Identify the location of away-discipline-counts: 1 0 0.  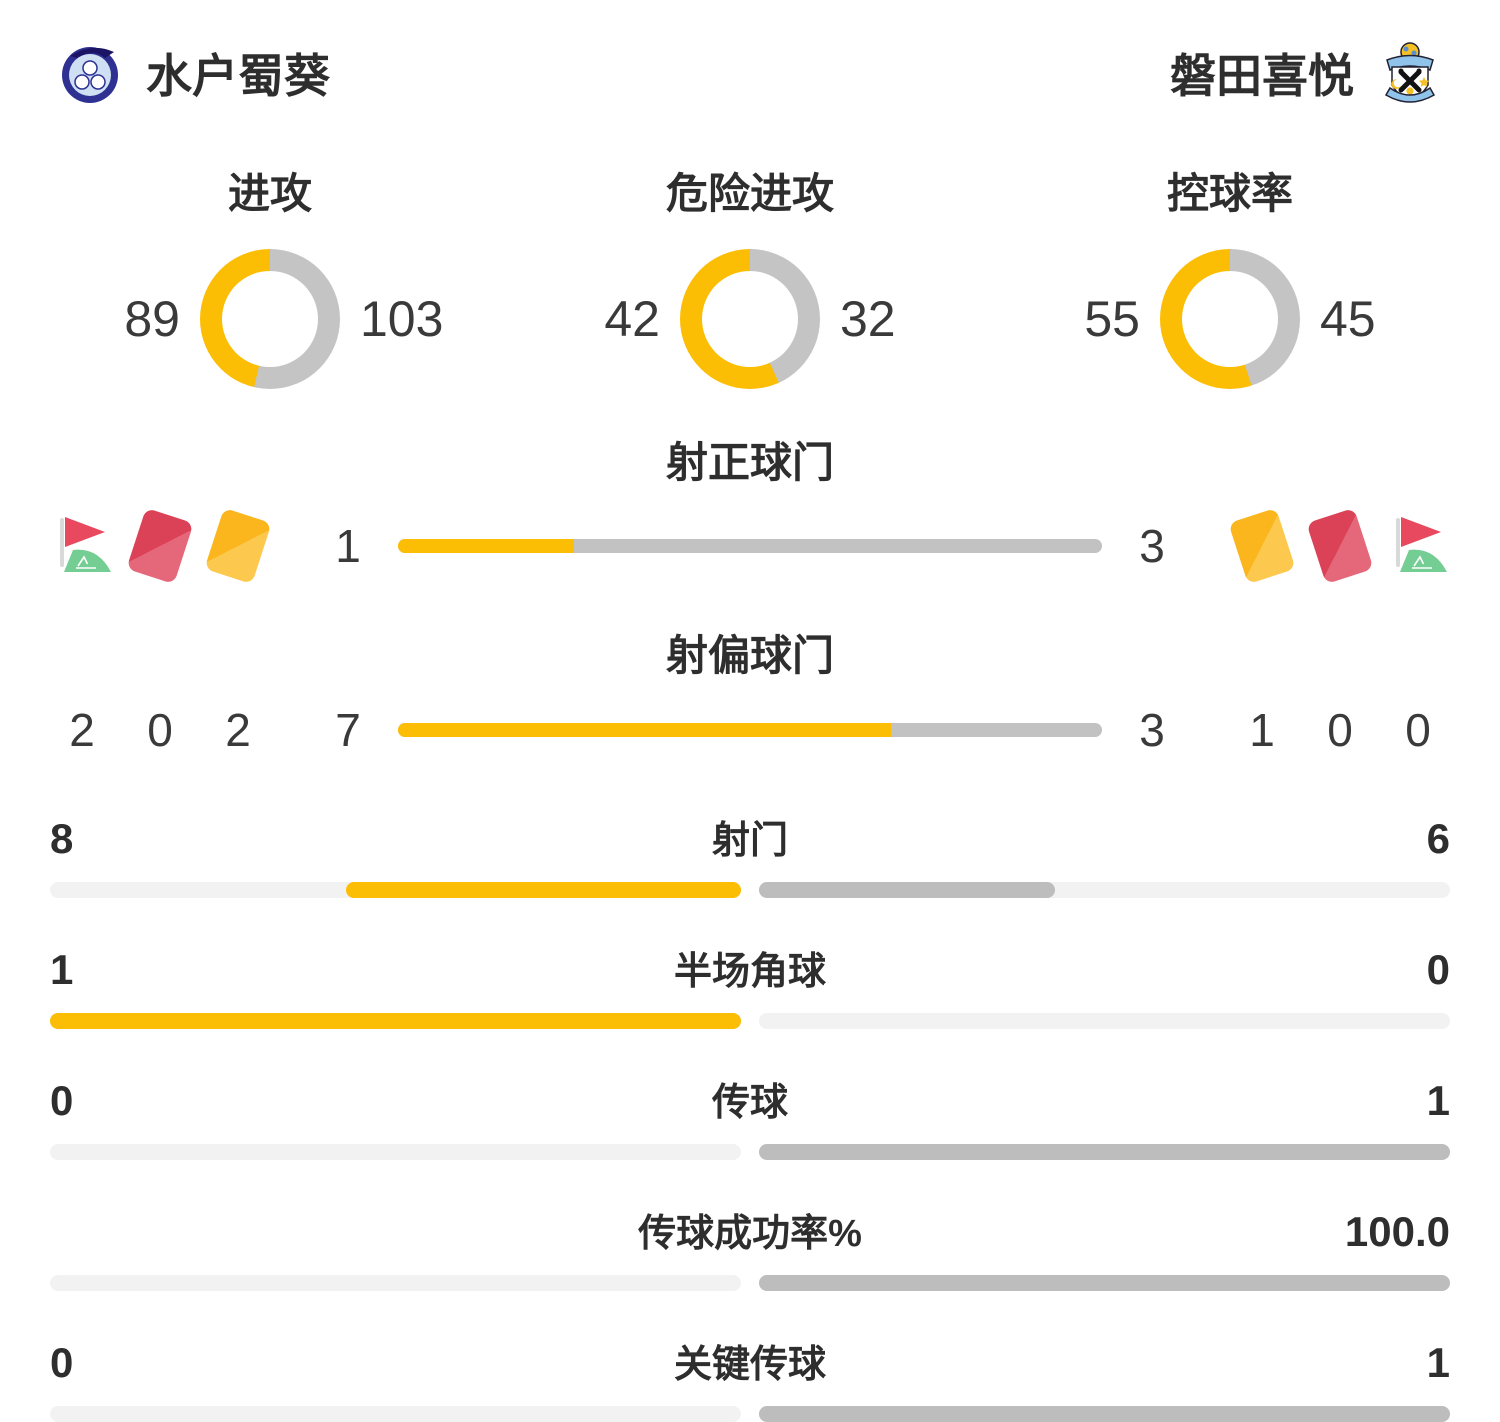
(1340, 730).